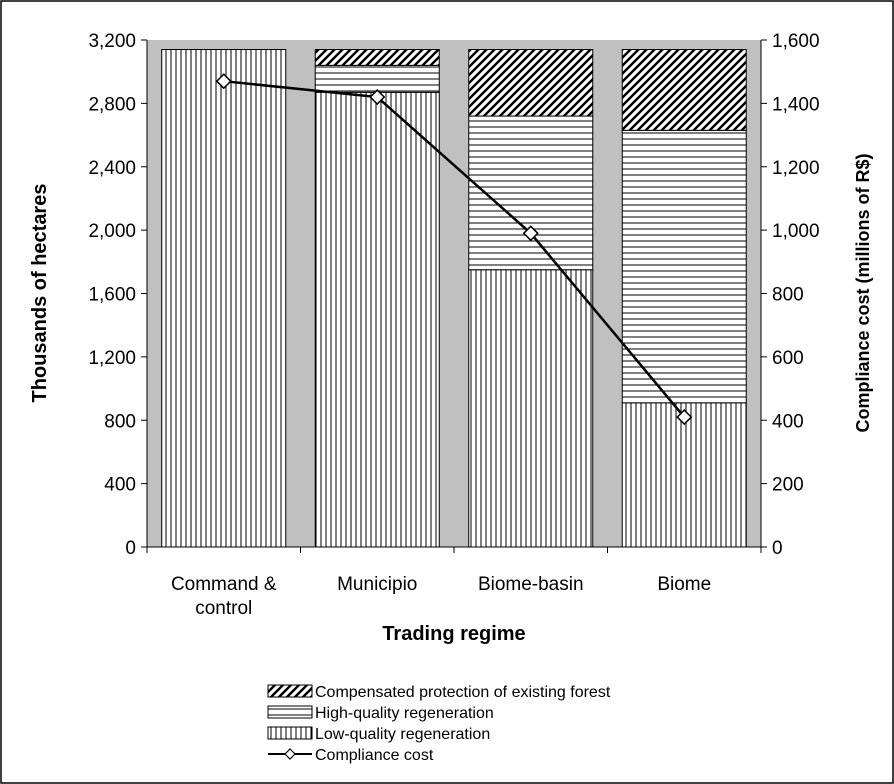  I want to click on x-tick-label: Command &, so click(224, 584).